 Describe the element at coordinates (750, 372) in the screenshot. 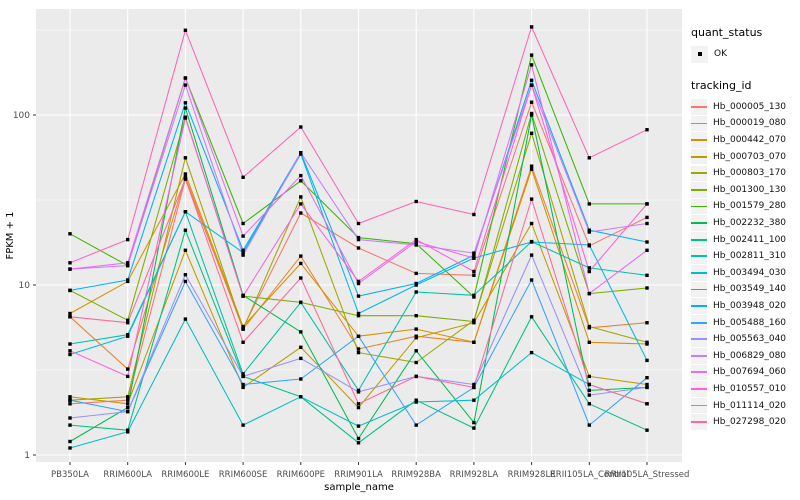

I see `legend-item-label: Hb_007694_060` at that location.